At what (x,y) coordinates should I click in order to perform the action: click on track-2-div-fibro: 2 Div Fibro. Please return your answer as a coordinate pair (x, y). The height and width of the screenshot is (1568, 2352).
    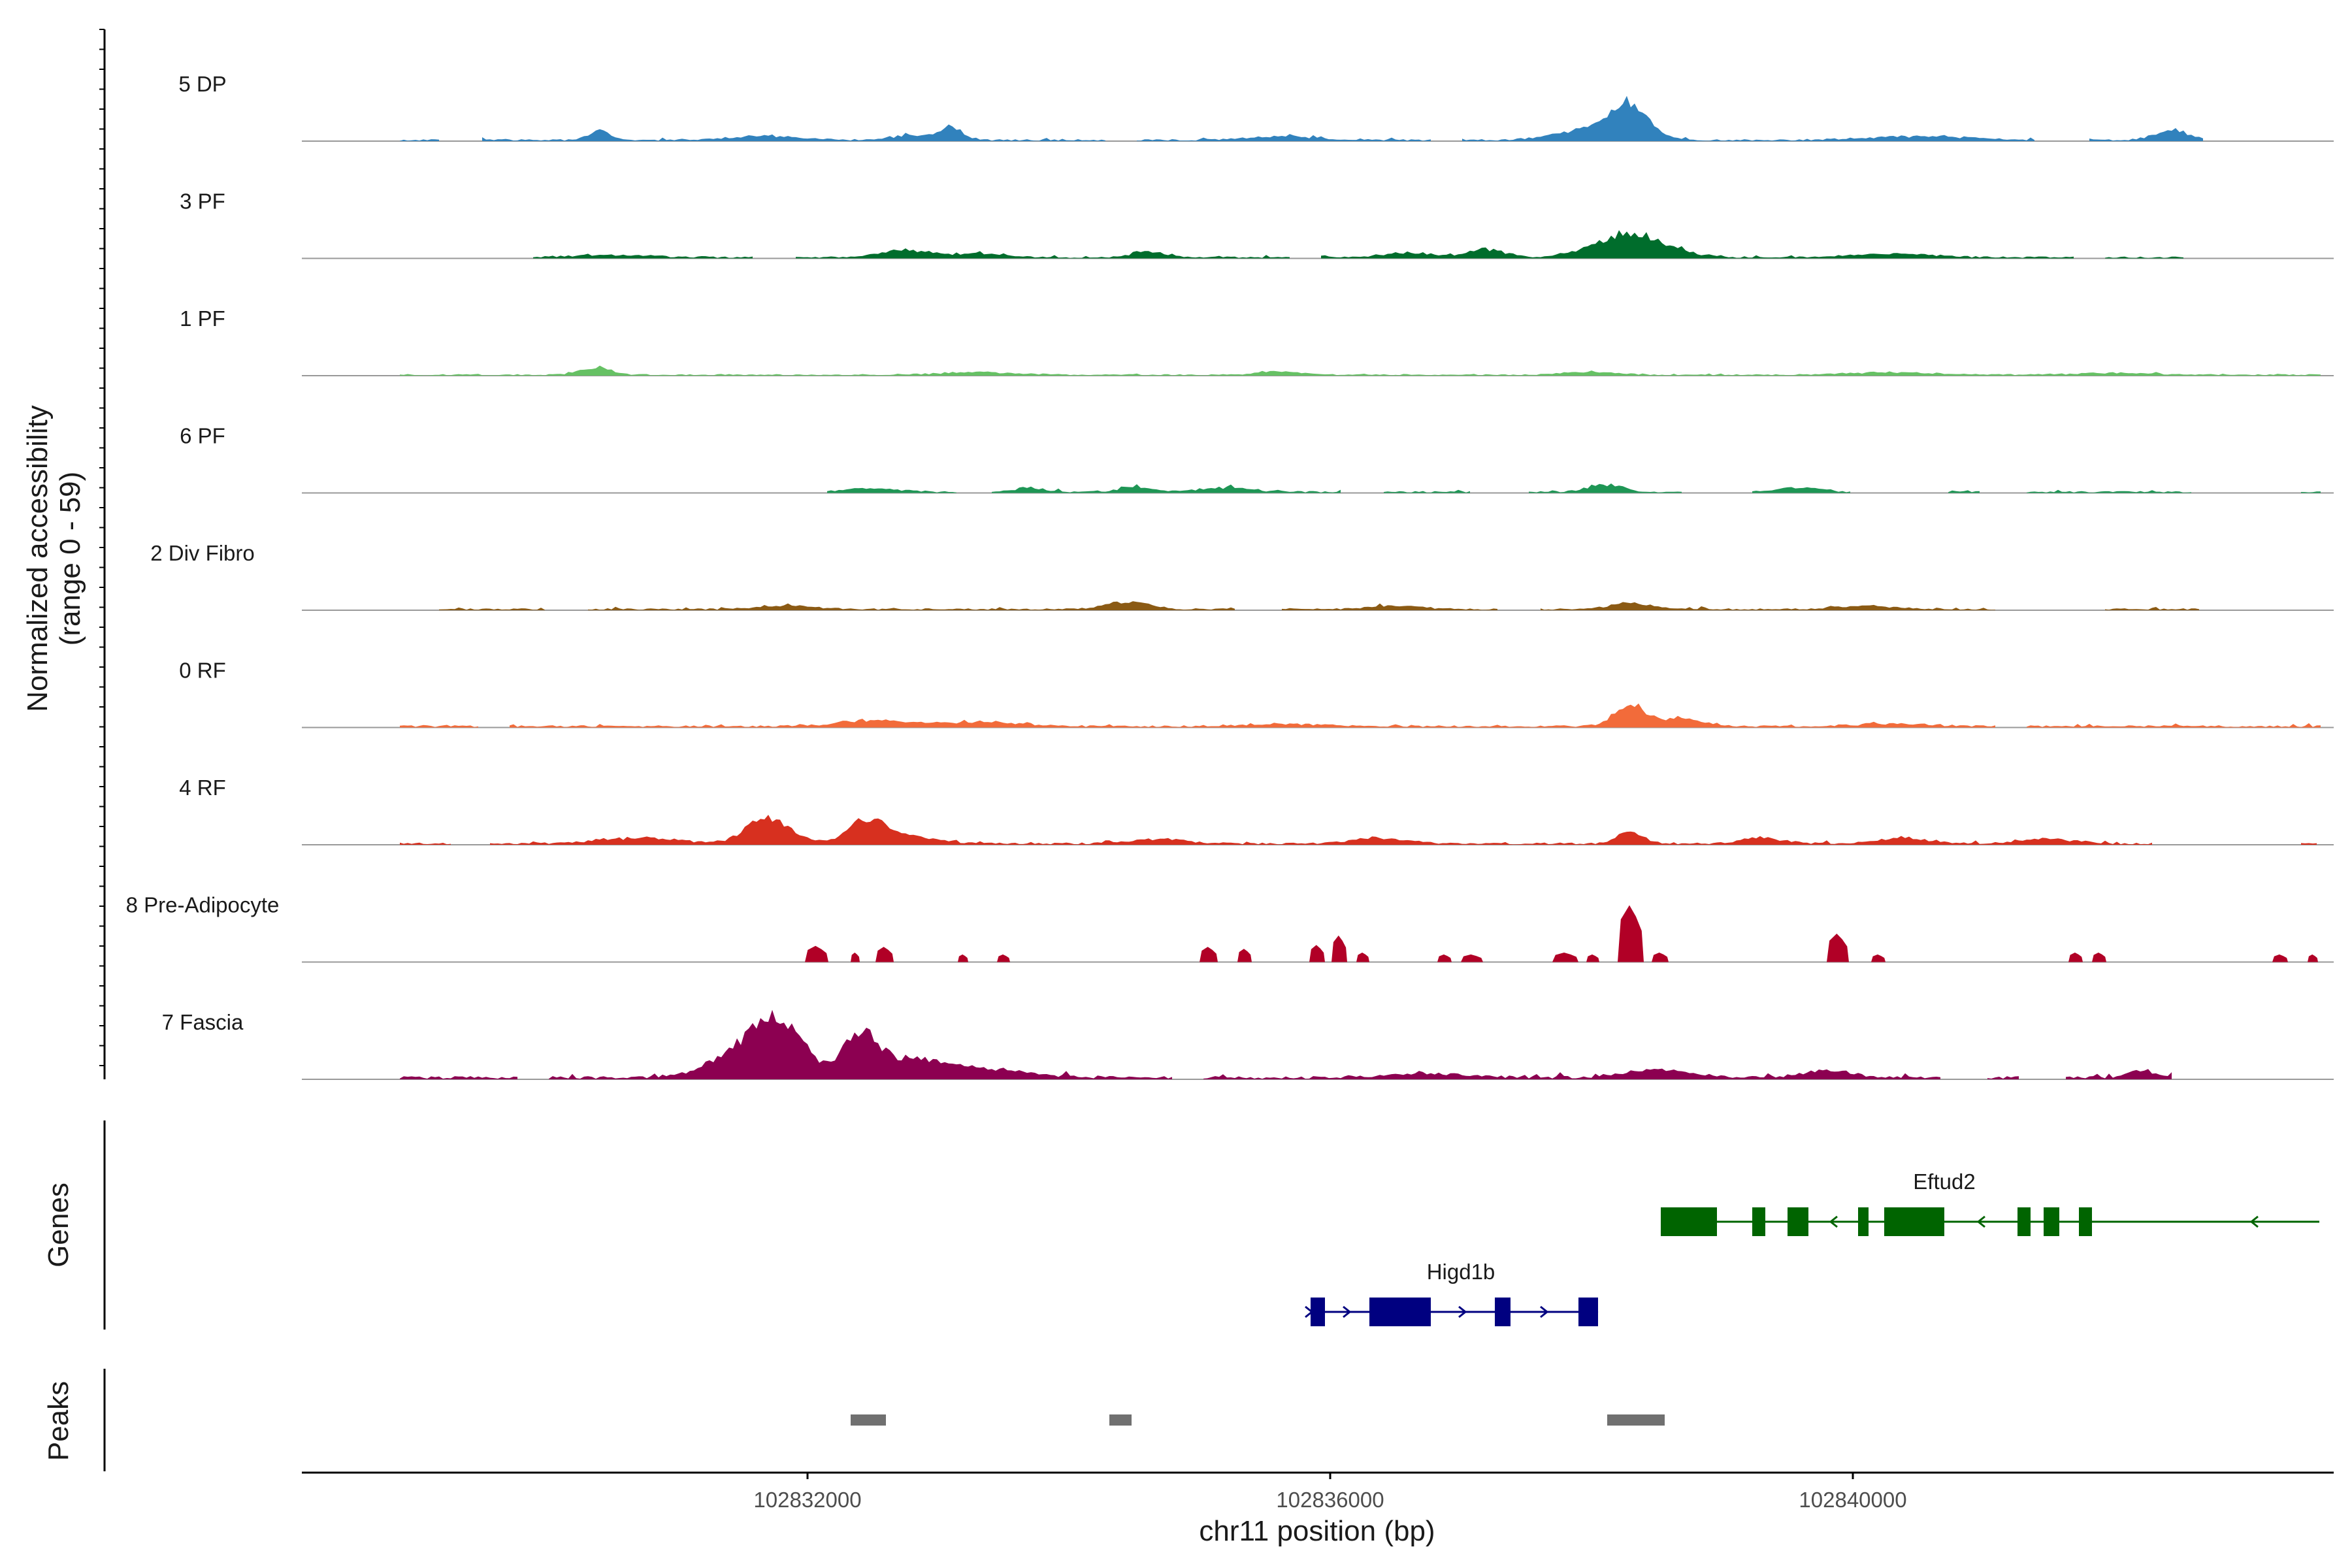
    Looking at the image, I should click on (1242, 576).